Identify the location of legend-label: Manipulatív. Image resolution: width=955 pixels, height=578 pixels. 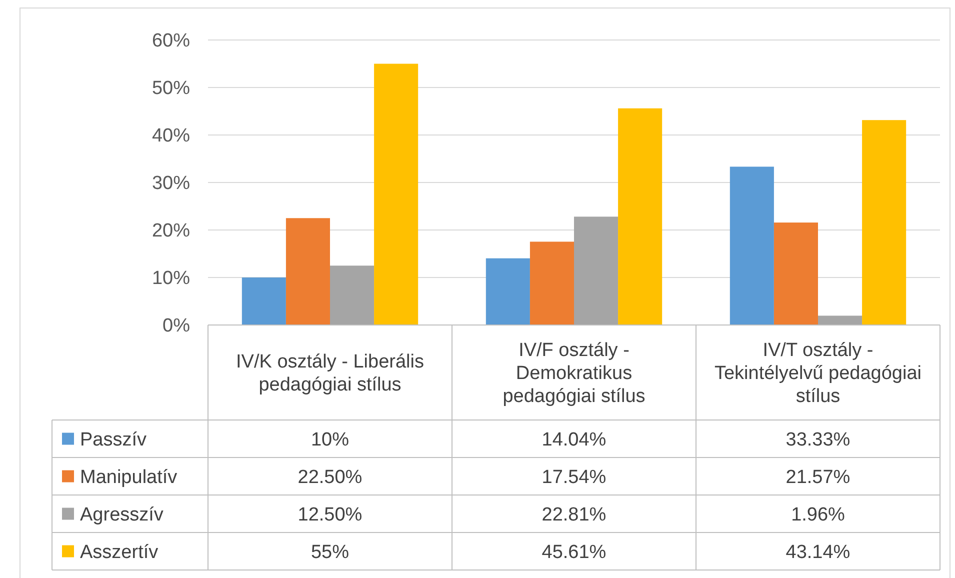
(129, 477).